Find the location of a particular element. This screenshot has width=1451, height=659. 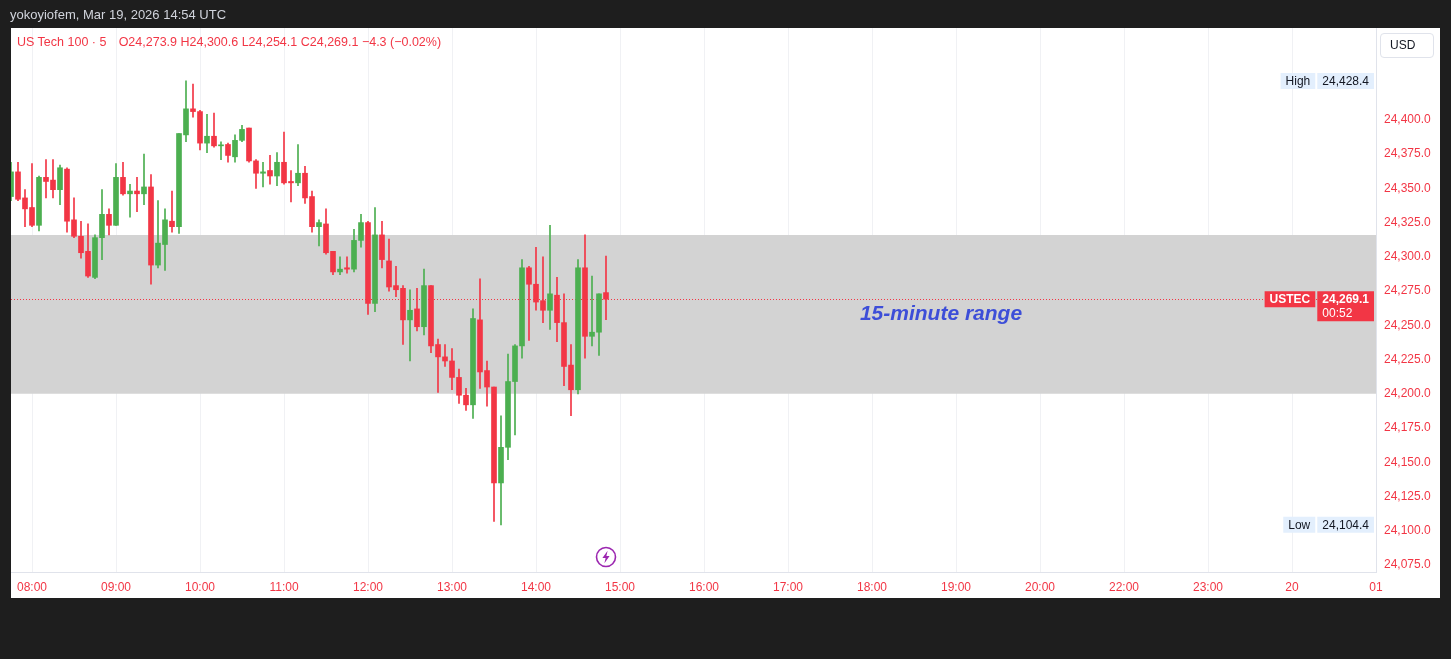

x-tick-label: 01 is located at coordinates (1376, 586).